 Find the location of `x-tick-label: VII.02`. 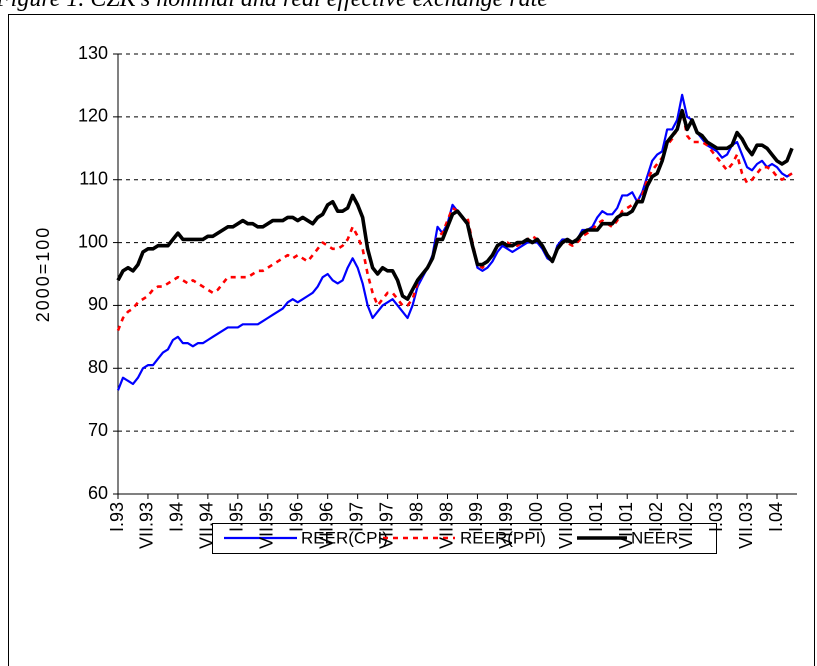

x-tick-label: VII.02 is located at coordinates (686, 525).